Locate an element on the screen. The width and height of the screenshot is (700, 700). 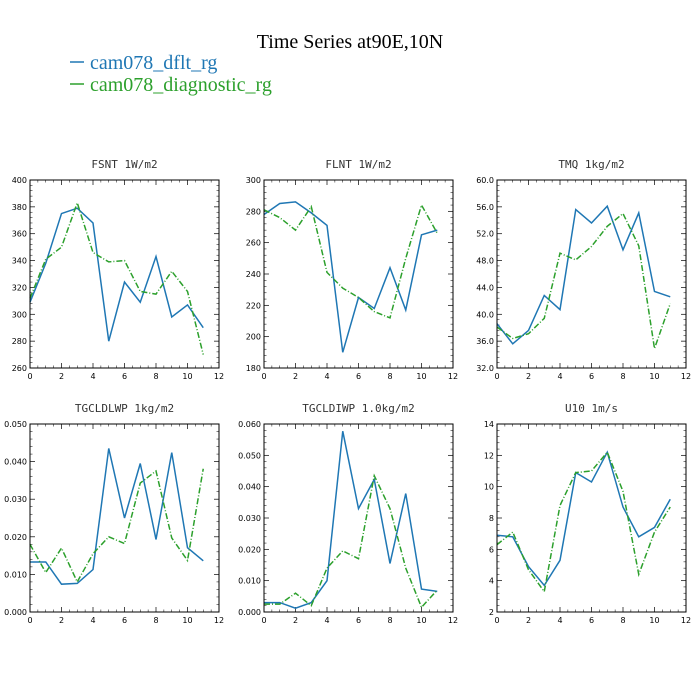
y-tick-label: 8 is located at coordinates (491, 518).